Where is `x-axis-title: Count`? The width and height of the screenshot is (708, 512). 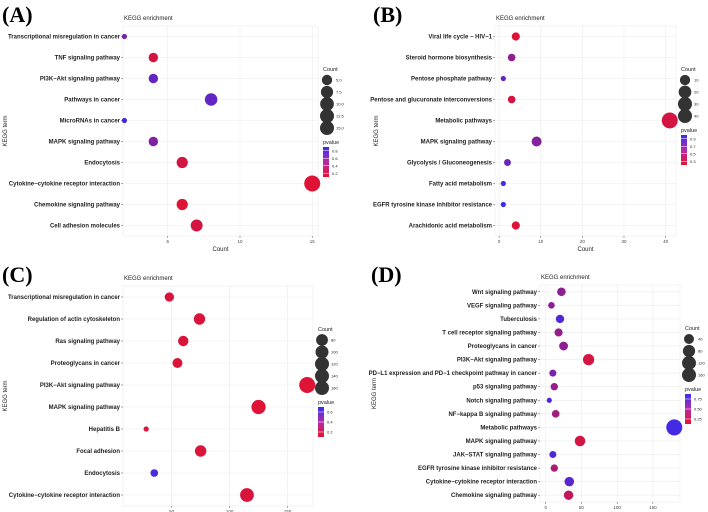 x-axis-title: Count is located at coordinates (585, 250).